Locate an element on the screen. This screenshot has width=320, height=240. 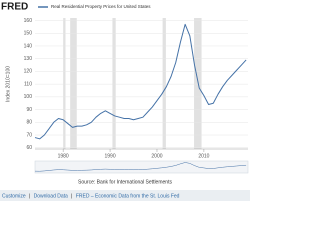
navigator is located at coordinates (141, 167).